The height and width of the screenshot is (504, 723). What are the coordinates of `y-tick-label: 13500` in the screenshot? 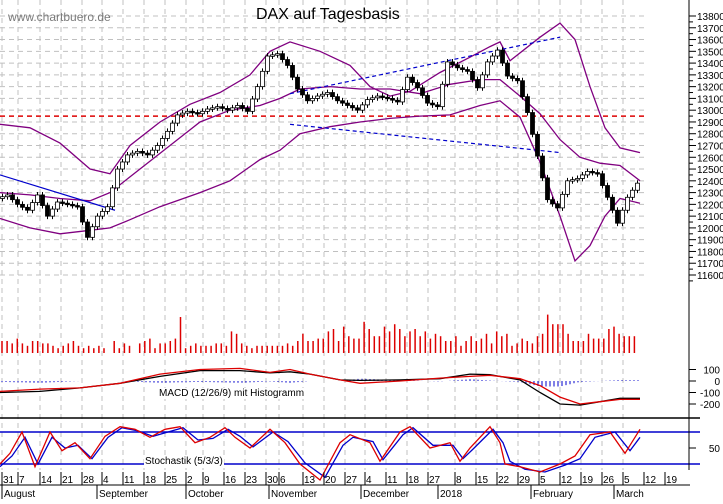 It's located at (710, 52).